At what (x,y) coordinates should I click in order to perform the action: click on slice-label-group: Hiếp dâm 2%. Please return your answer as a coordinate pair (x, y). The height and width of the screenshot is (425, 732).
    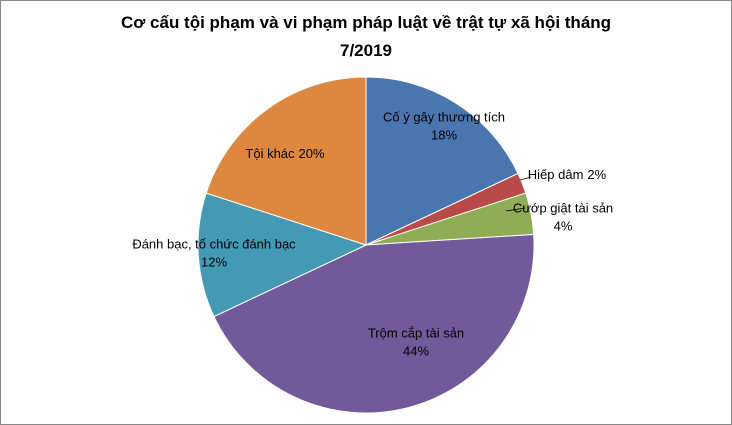
    Looking at the image, I should click on (567, 174).